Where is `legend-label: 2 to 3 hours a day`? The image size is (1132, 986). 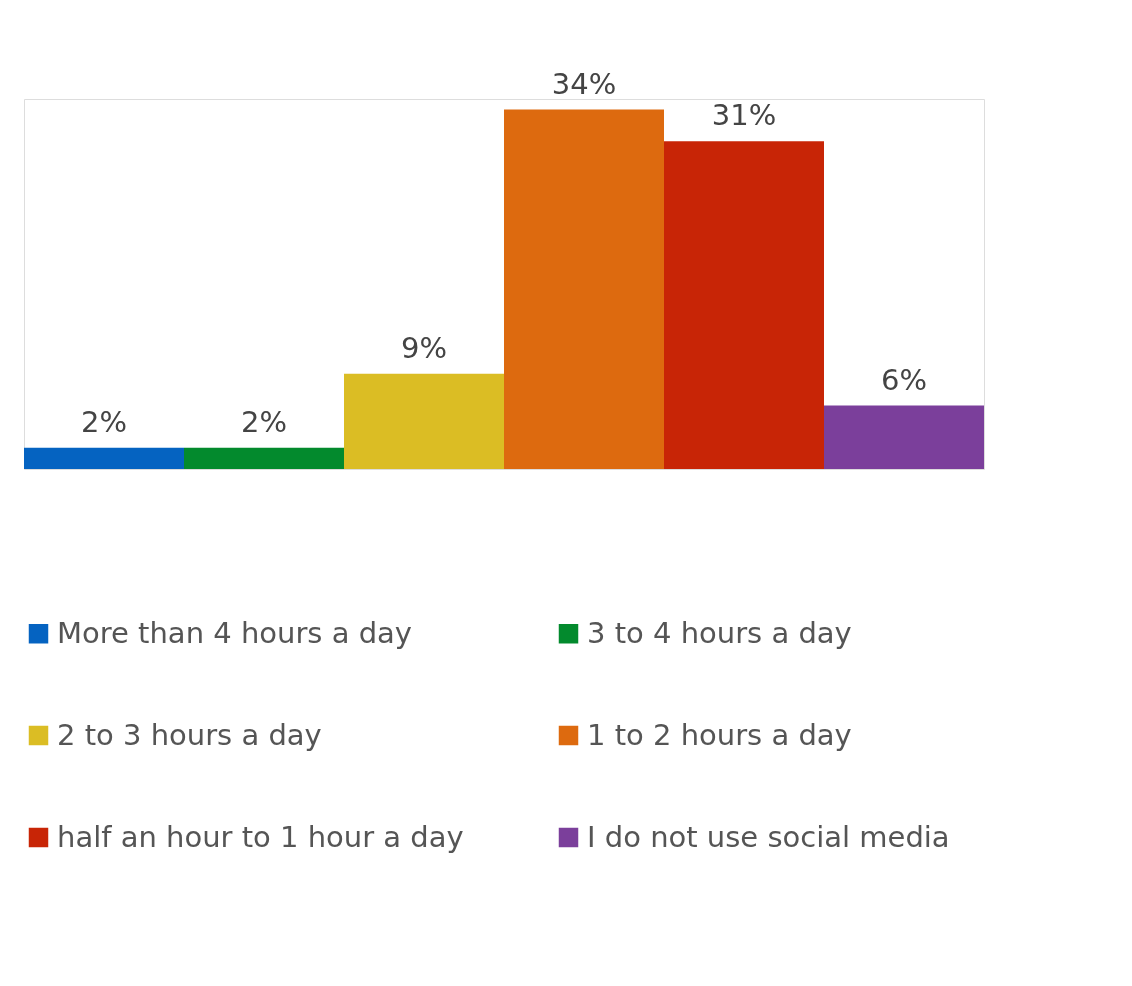 legend-label: 2 to 3 hours a day is located at coordinates (189, 734).